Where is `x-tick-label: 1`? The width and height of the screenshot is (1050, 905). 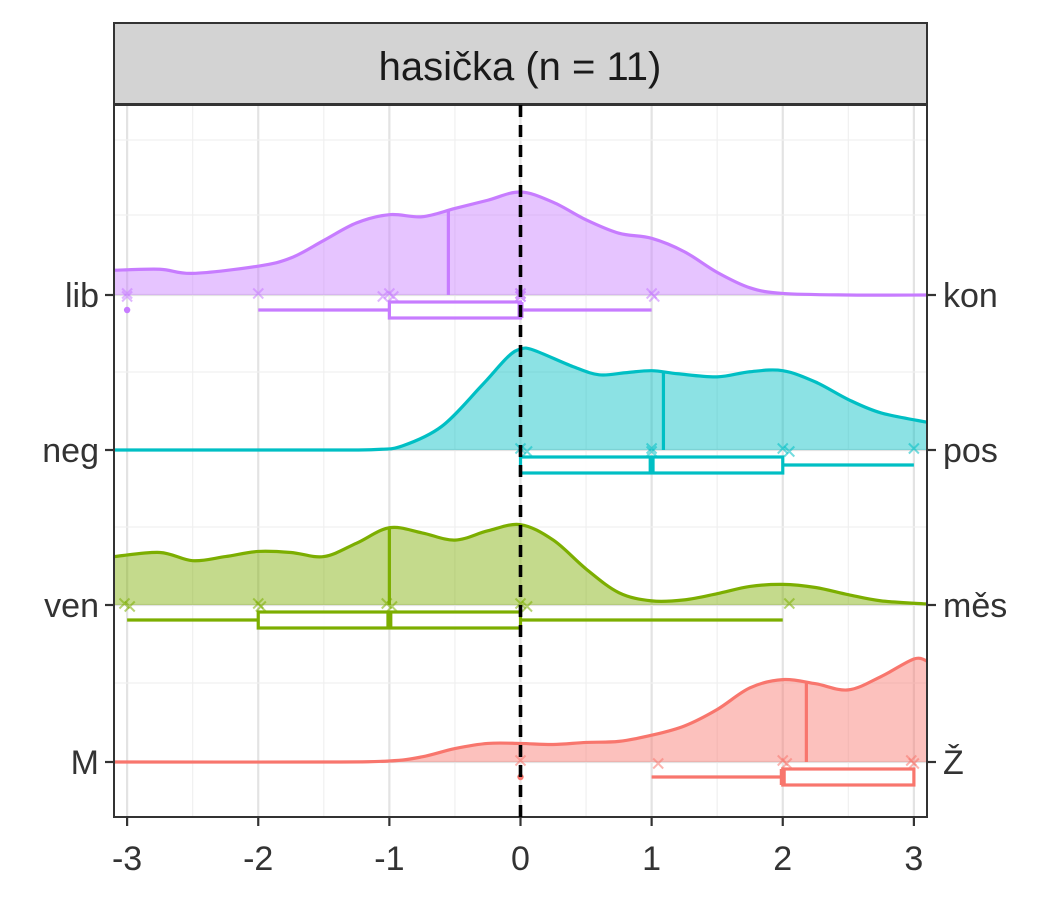
x-tick-label: 1 is located at coordinates (651, 859).